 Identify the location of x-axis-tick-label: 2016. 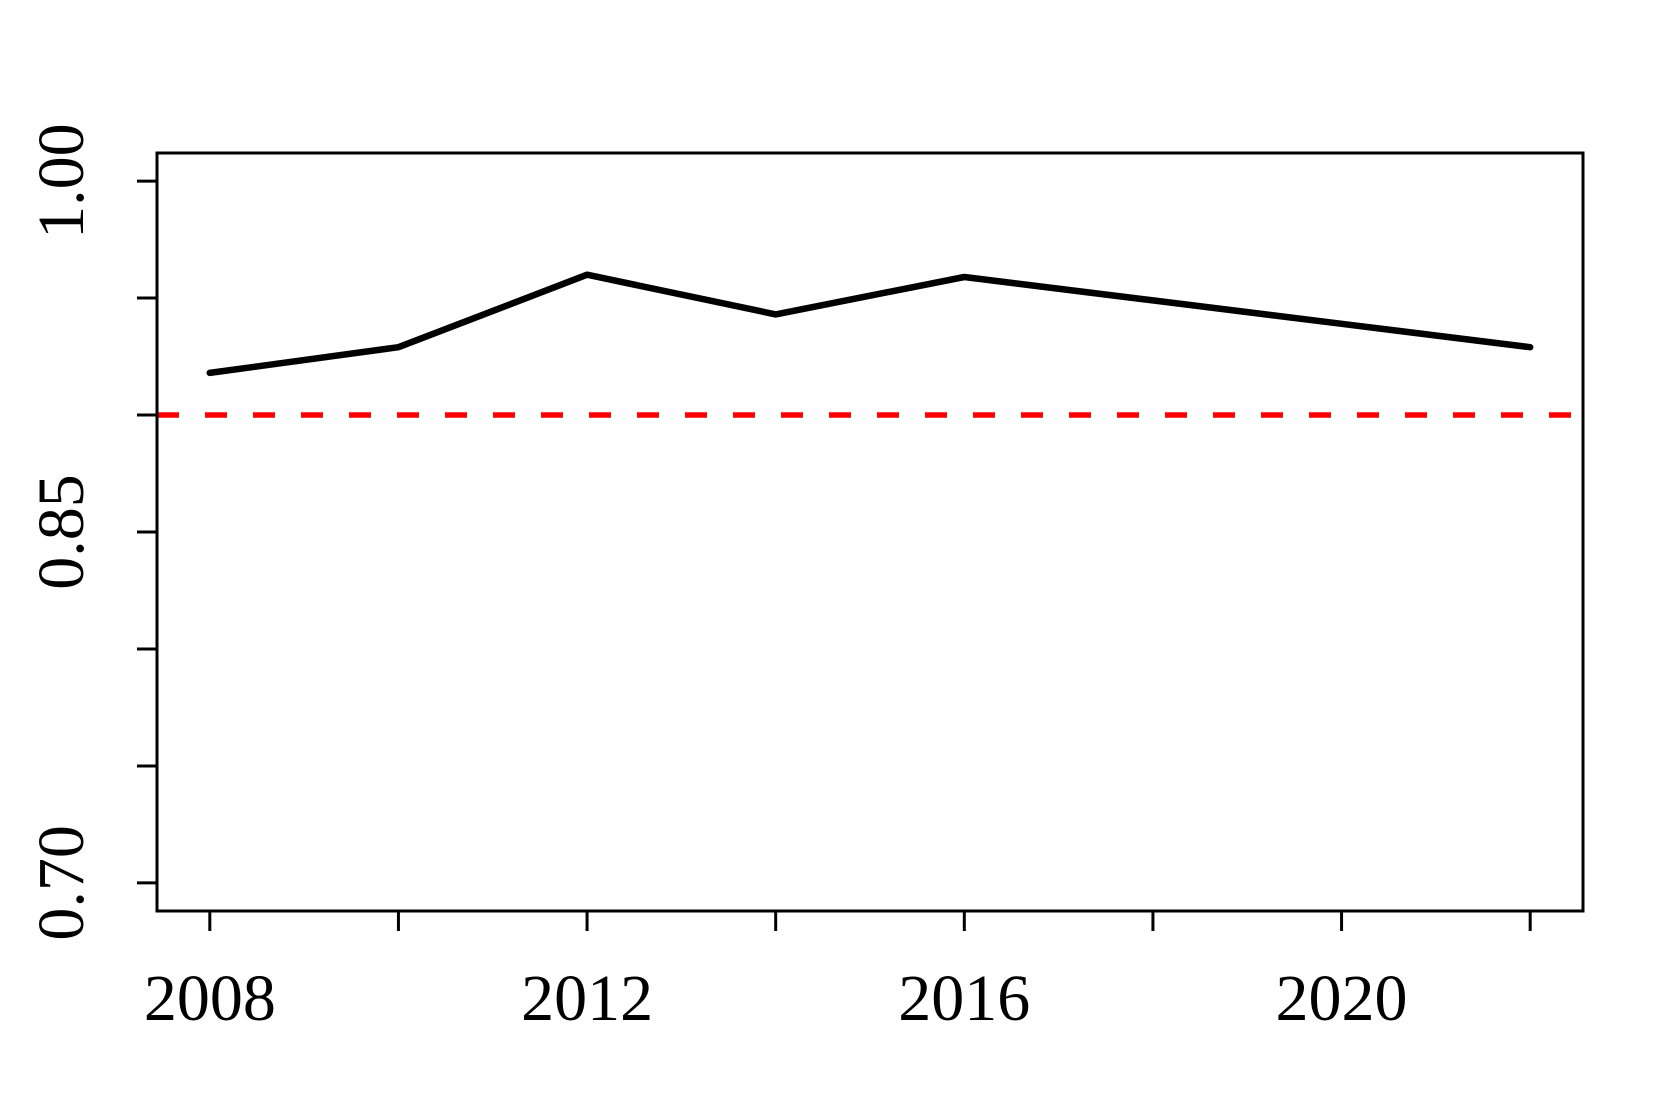
(964, 998).